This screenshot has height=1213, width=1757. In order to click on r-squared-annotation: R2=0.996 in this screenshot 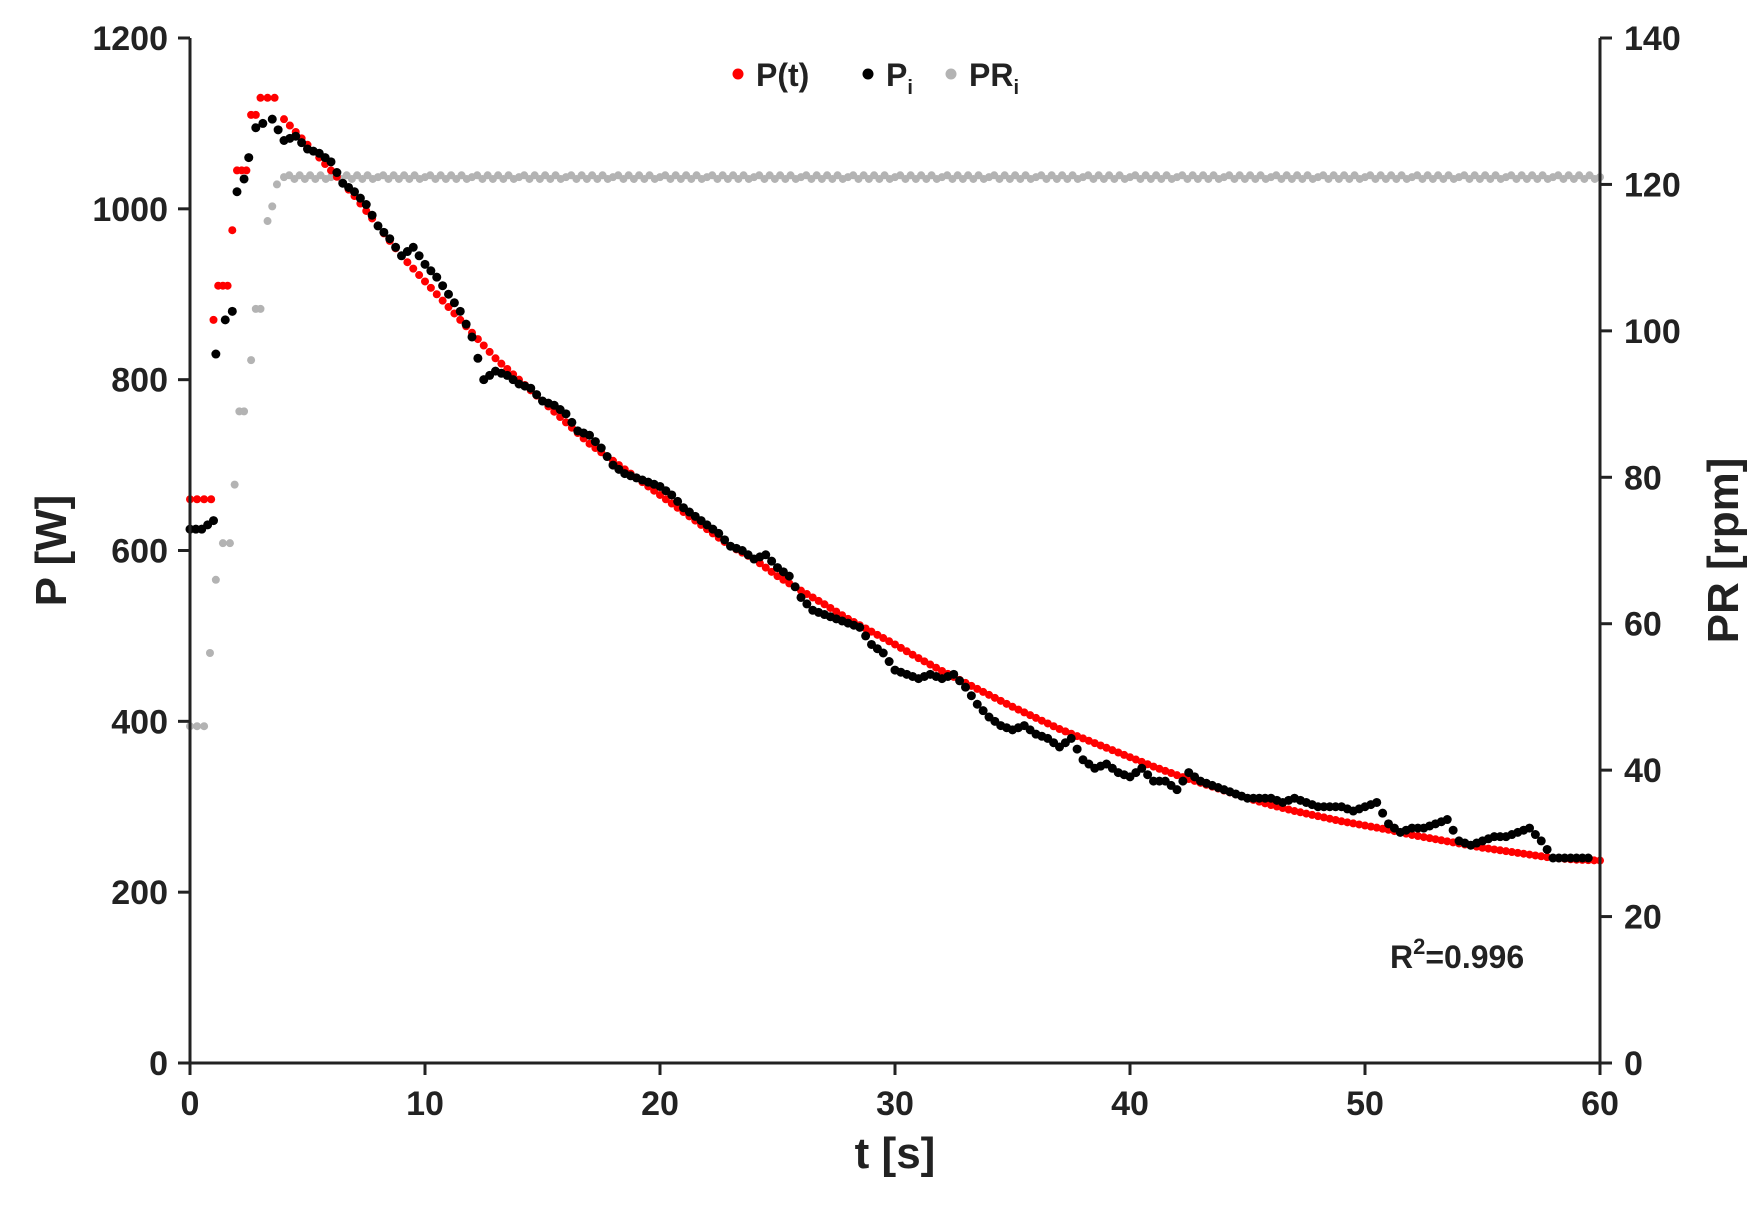, I will do `click(1457, 954)`.